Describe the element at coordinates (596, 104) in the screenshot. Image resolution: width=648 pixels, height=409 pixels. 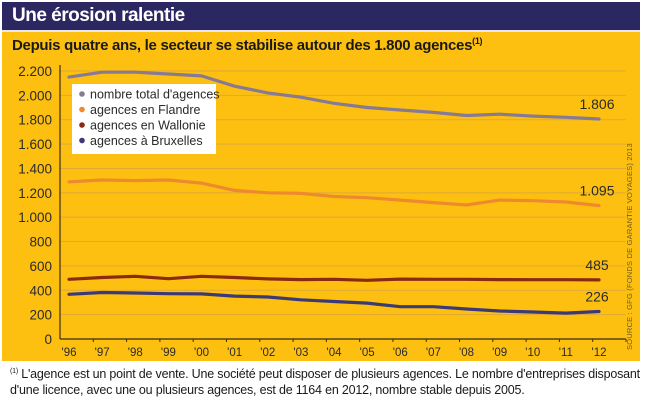
I see `end-value-label: 1.806` at that location.